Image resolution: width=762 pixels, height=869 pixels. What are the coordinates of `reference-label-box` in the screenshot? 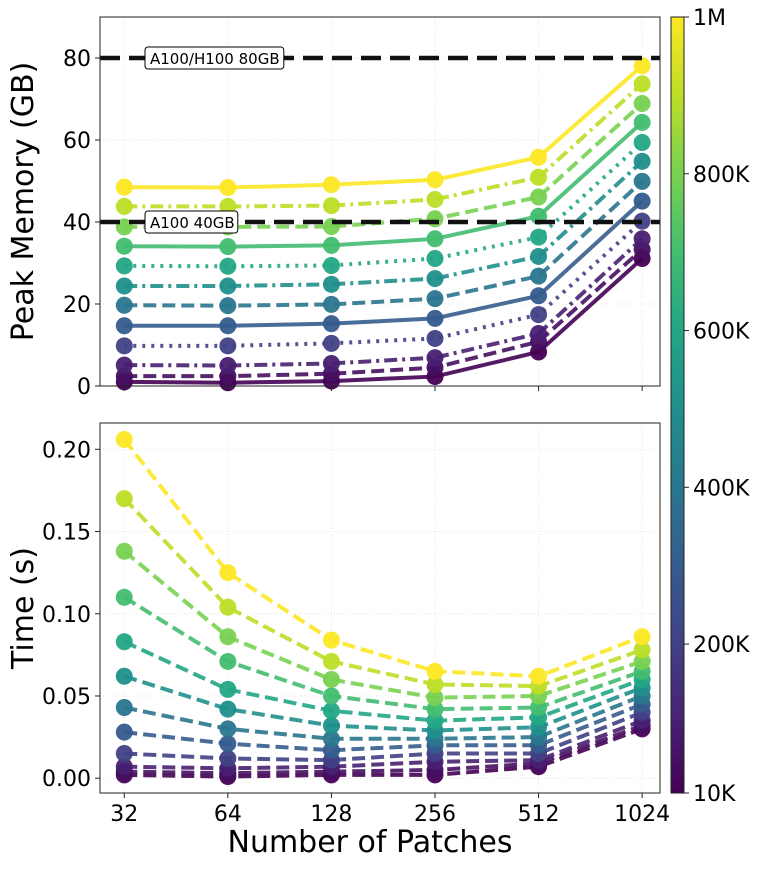 It's located at (214, 58).